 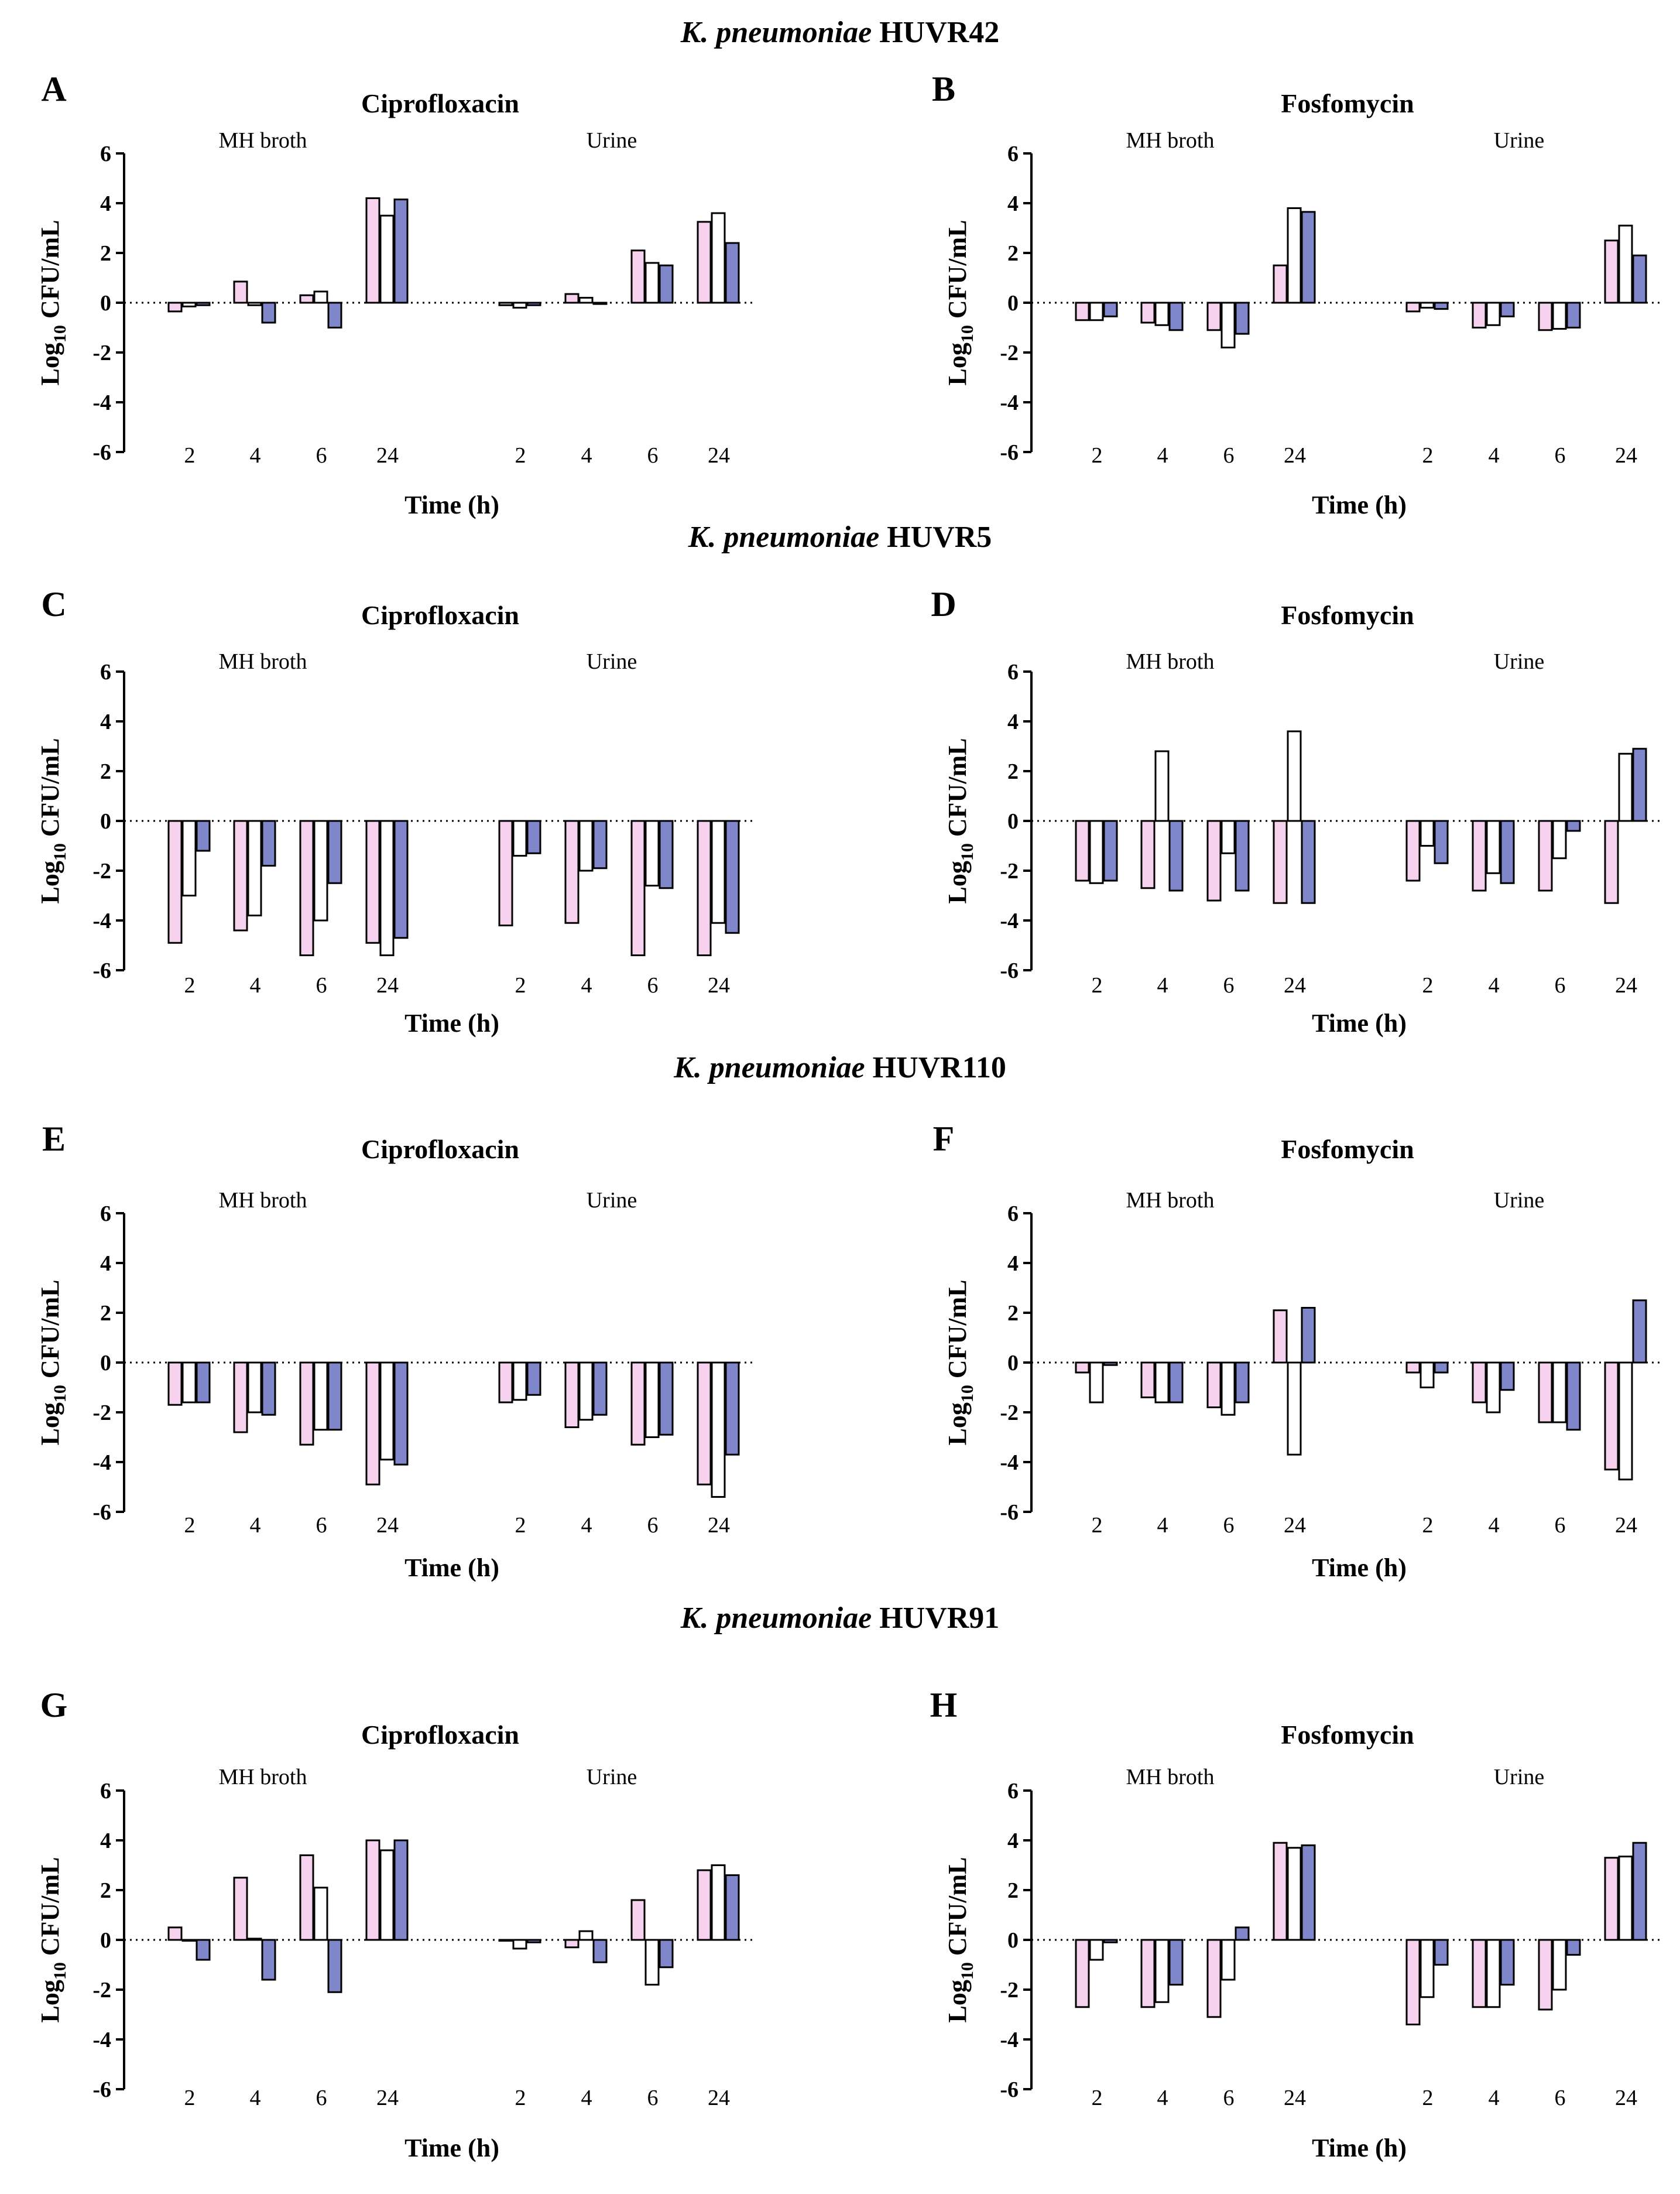 I want to click on strain-species: K. pneumoniae, so click(x=776, y=33).